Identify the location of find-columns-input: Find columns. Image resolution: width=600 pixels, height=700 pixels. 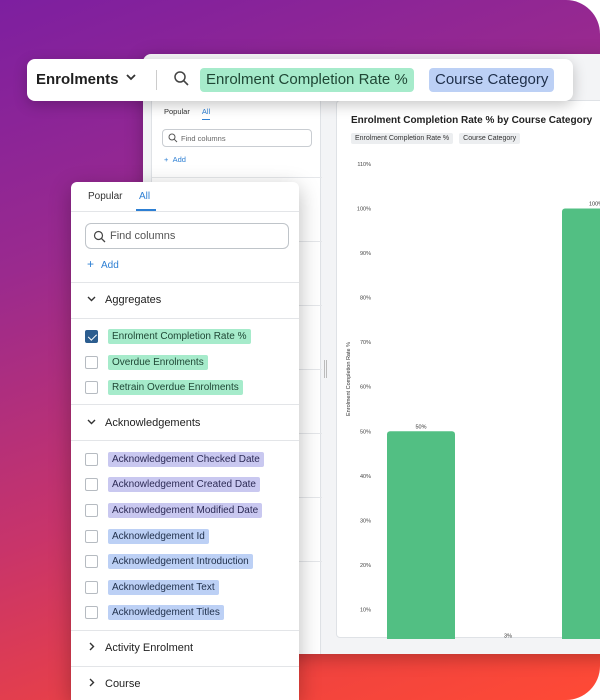
(187, 236).